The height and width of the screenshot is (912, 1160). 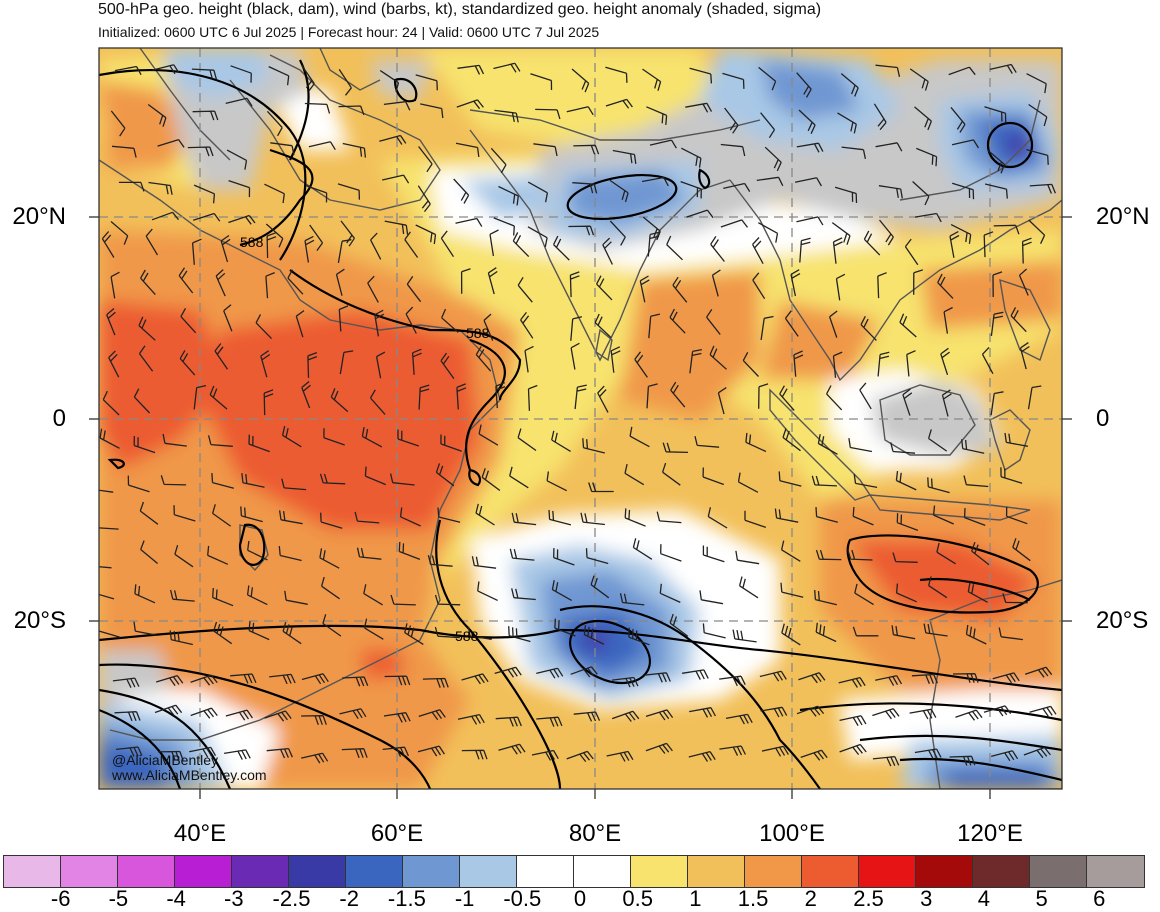 What do you see at coordinates (810, 898) in the screenshot?
I see `colorbar-tick-label: 2` at bounding box center [810, 898].